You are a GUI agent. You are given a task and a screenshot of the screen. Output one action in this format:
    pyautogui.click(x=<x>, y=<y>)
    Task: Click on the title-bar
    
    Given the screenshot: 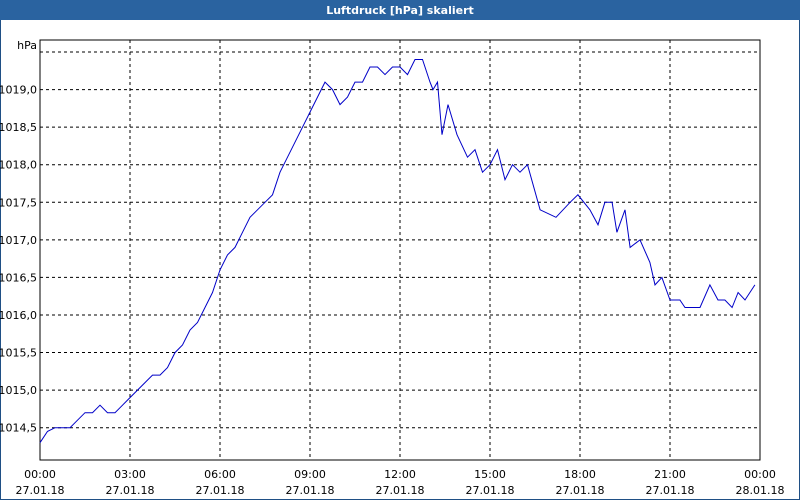 What is the action you would take?
    pyautogui.click(x=400, y=10)
    